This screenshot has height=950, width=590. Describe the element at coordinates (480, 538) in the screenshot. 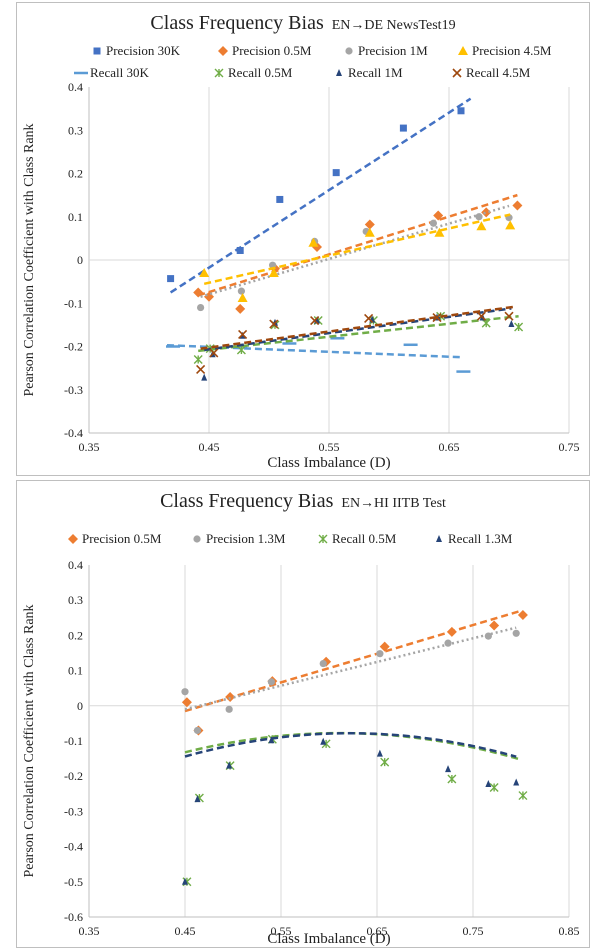

I see `legend-label: Recall 1.3M` at that location.